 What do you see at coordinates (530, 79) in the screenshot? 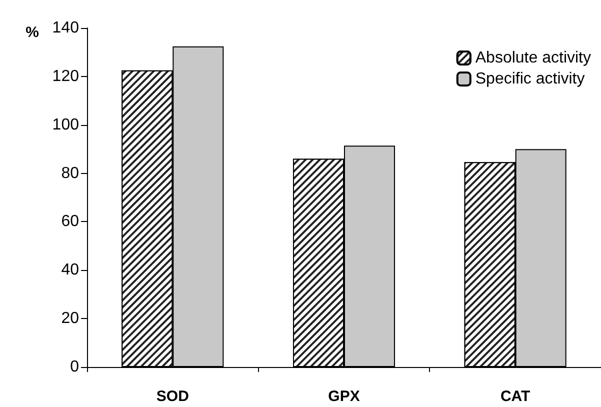
I see `legend-label: Specific activity` at bounding box center [530, 79].